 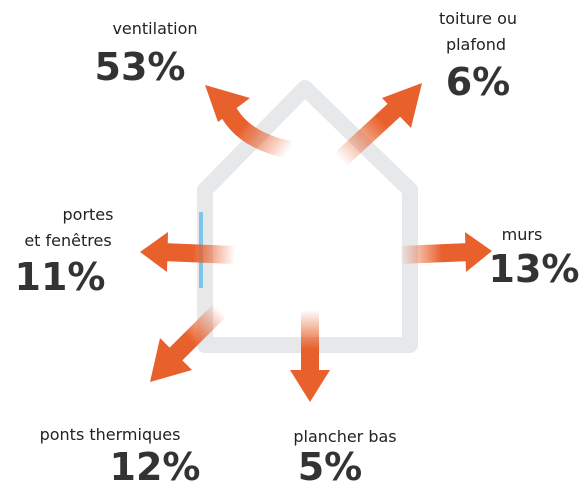 I want to click on label: toiture ou, so click(x=478, y=18).